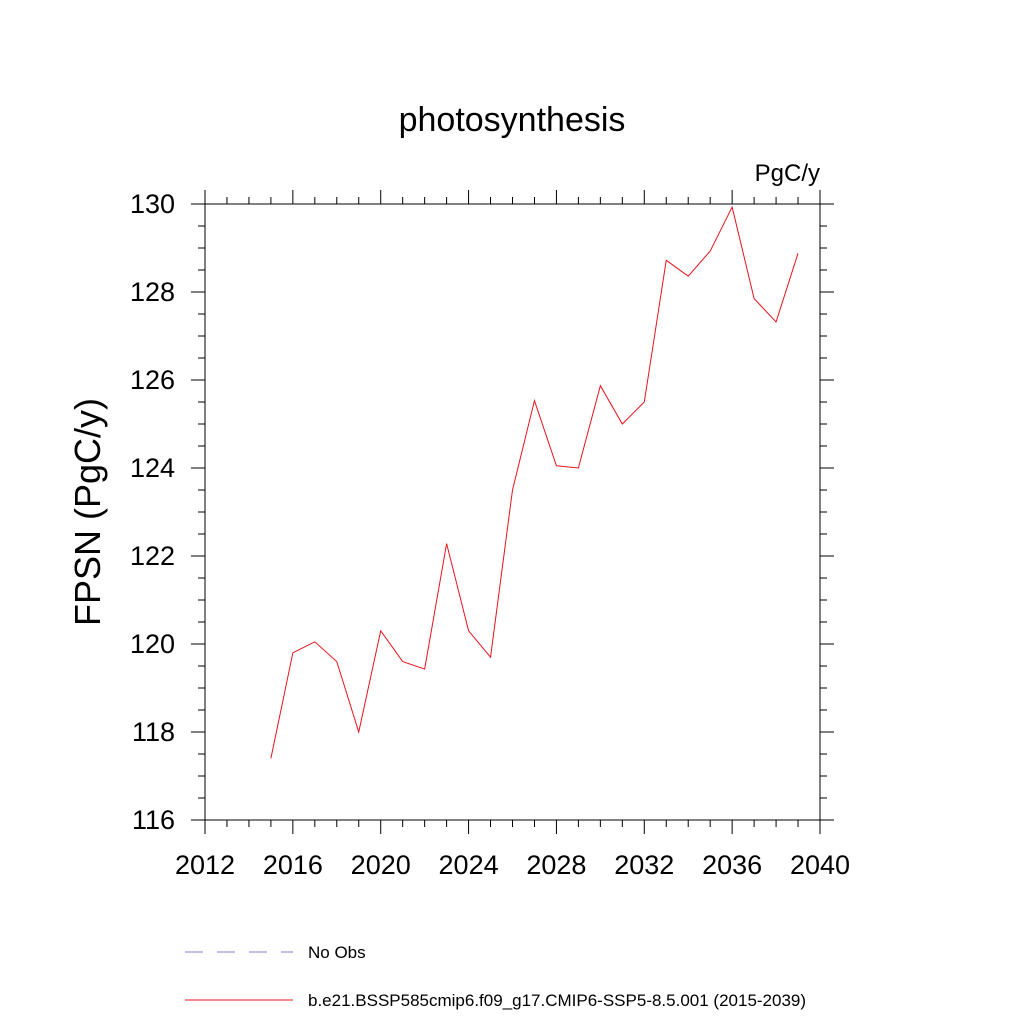 The height and width of the screenshot is (1024, 1024). Describe the element at coordinates (381, 865) in the screenshot. I see `x-tick-label: 2020` at that location.